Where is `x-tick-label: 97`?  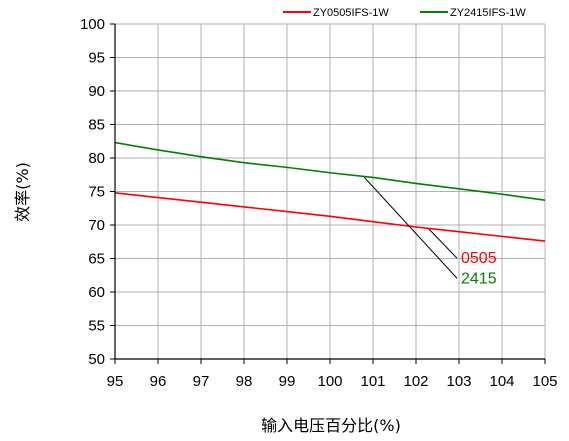
x-tick-label: 97 is located at coordinates (201, 381).